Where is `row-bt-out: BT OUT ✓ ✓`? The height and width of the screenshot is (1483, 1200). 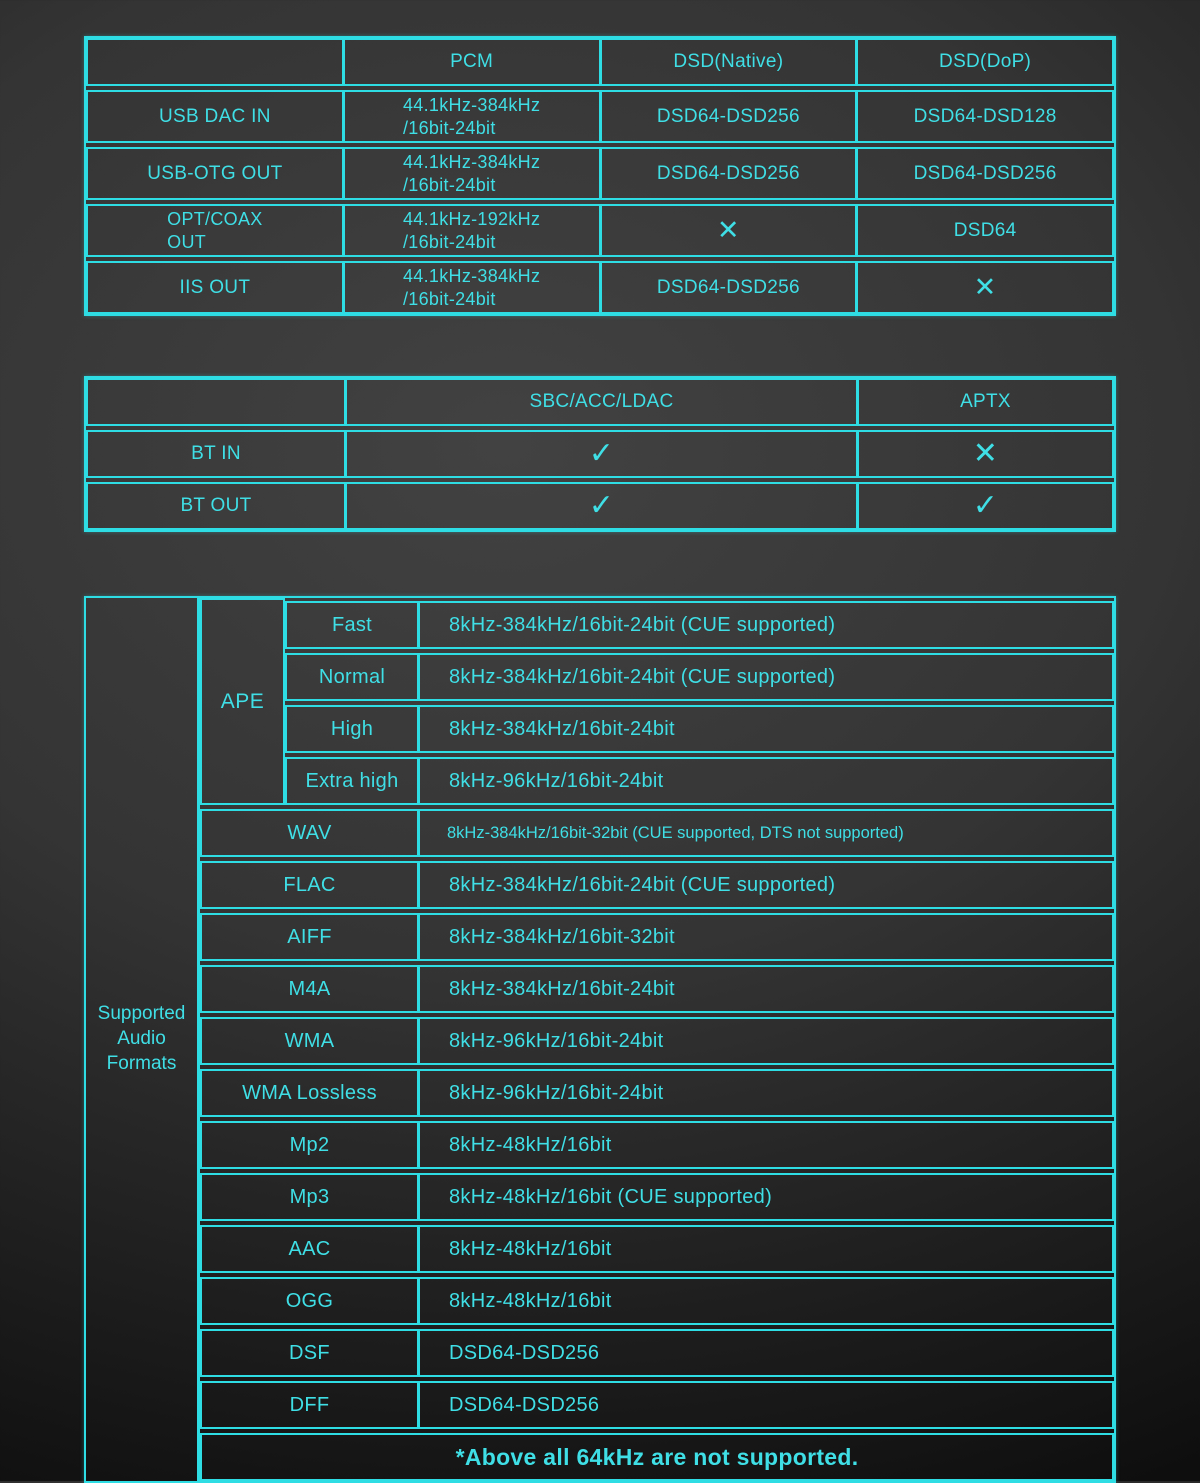 row-bt-out: BT OUT ✓ ✓ is located at coordinates (600, 506).